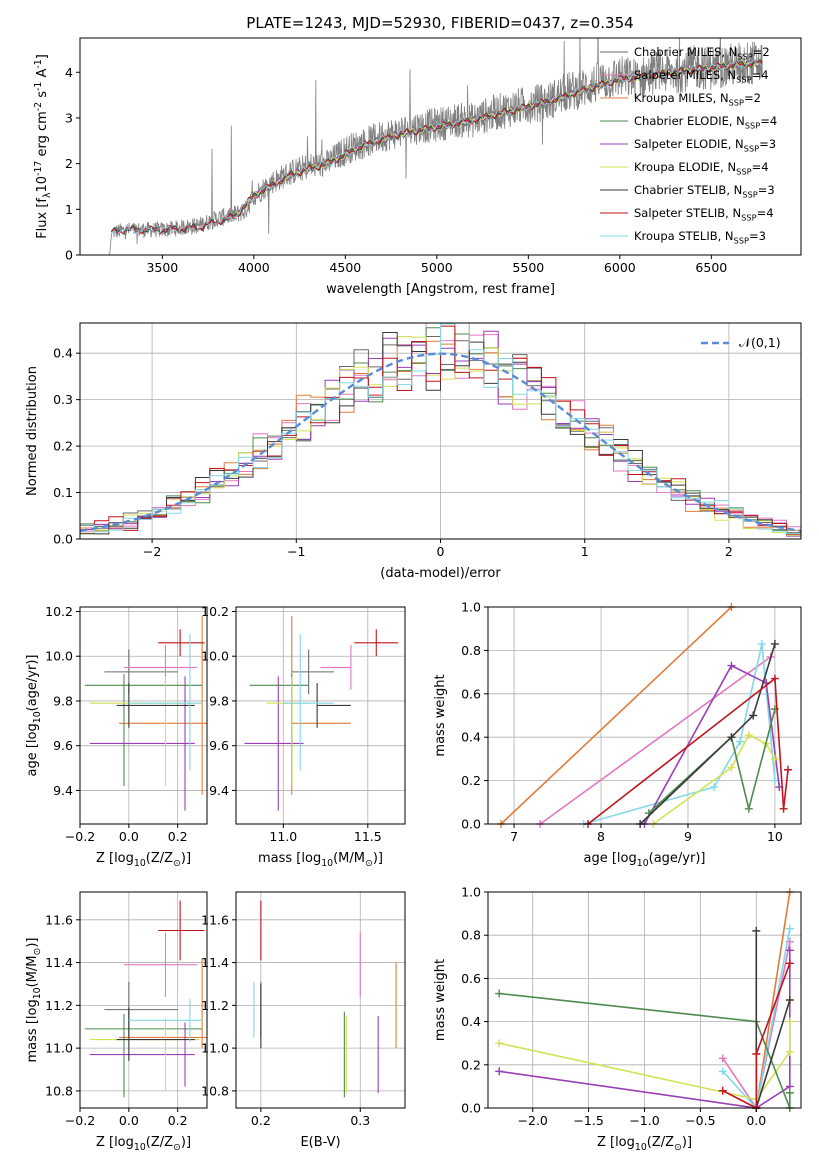 The width and height of the screenshot is (819, 1170). Describe the element at coordinates (688, 836) in the screenshot. I see `x-tick-label: 9` at that location.